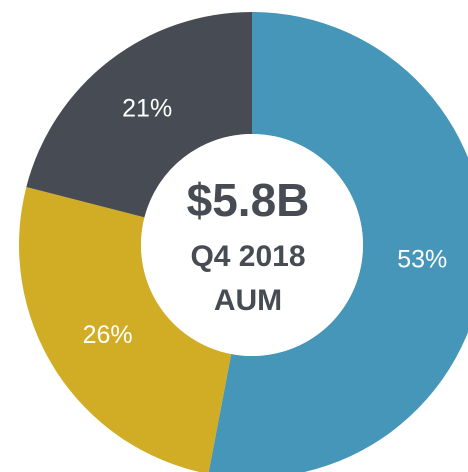 This screenshot has height=472, width=468. I want to click on center-value: $5.8B, so click(248, 200).